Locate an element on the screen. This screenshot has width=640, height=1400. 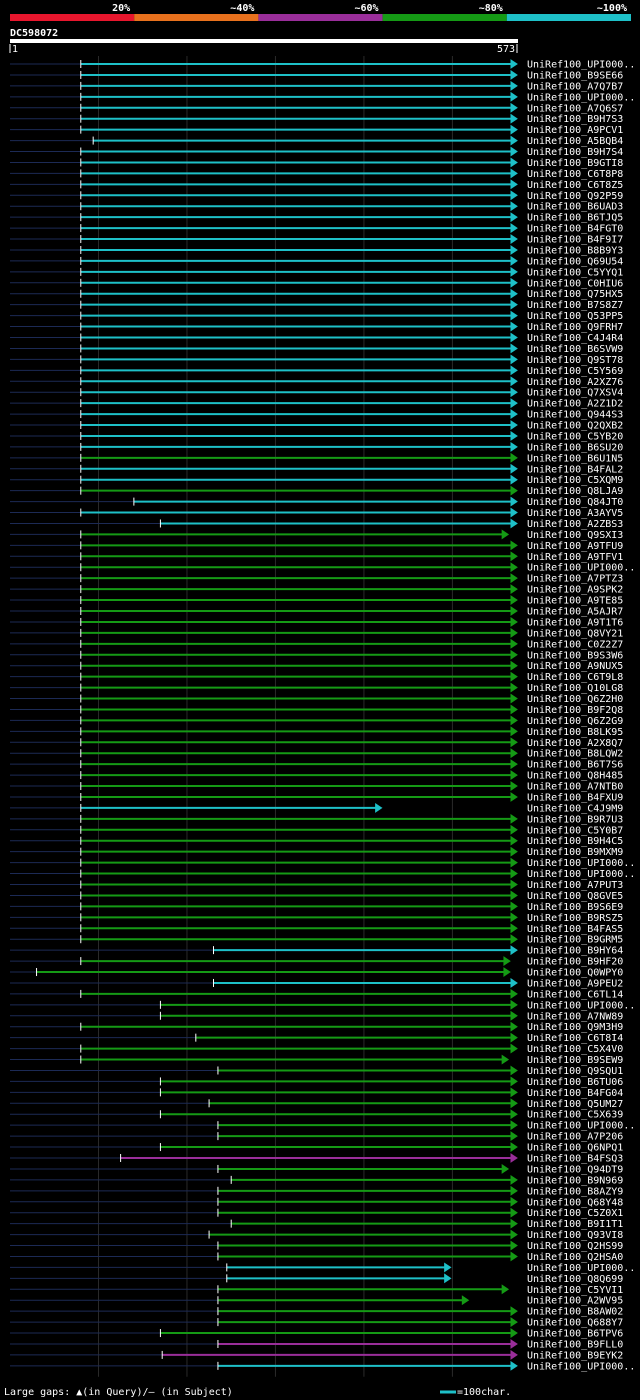
hit-row: UniRef100_C5YVI1 is located at coordinates (316, 1290).